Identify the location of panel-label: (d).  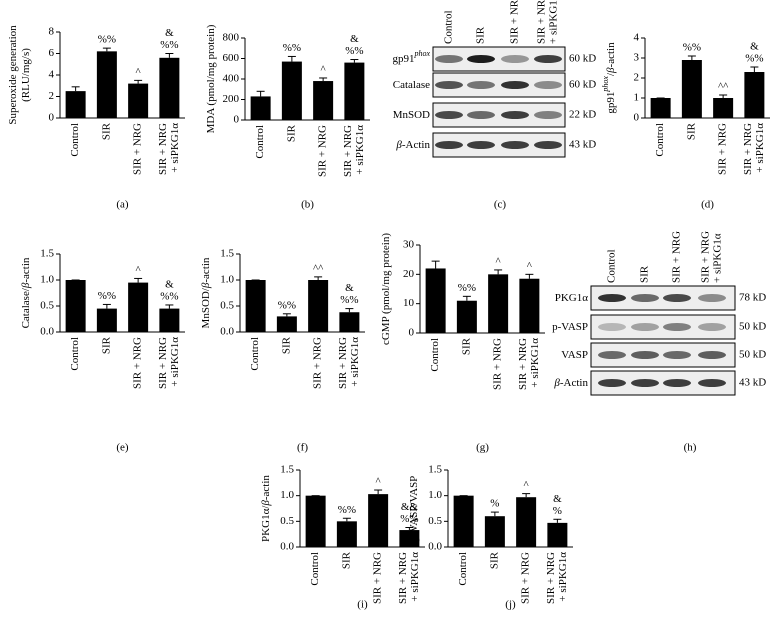
(707, 205).